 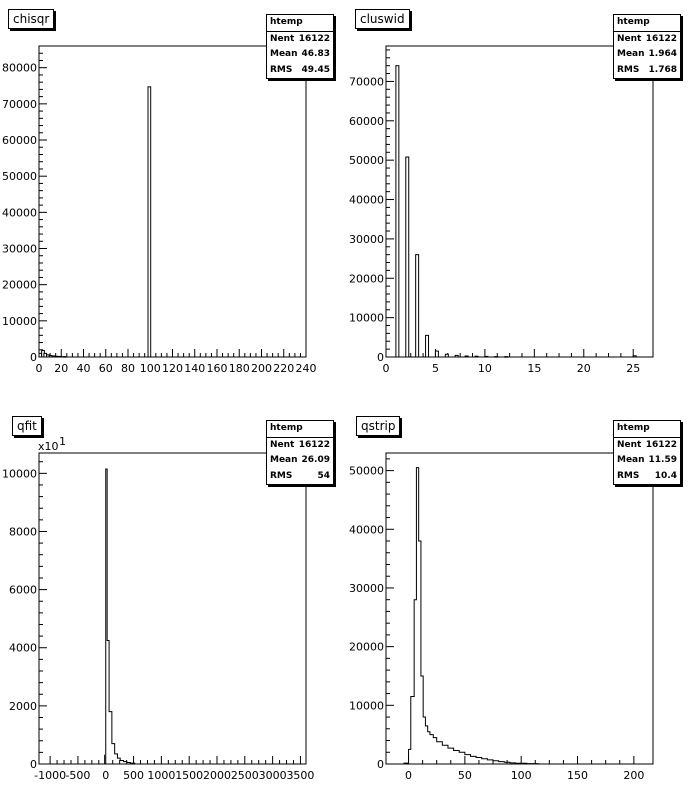 What do you see at coordinates (189, 775) in the screenshot?
I see `x-tick-label: 1500` at bounding box center [189, 775].